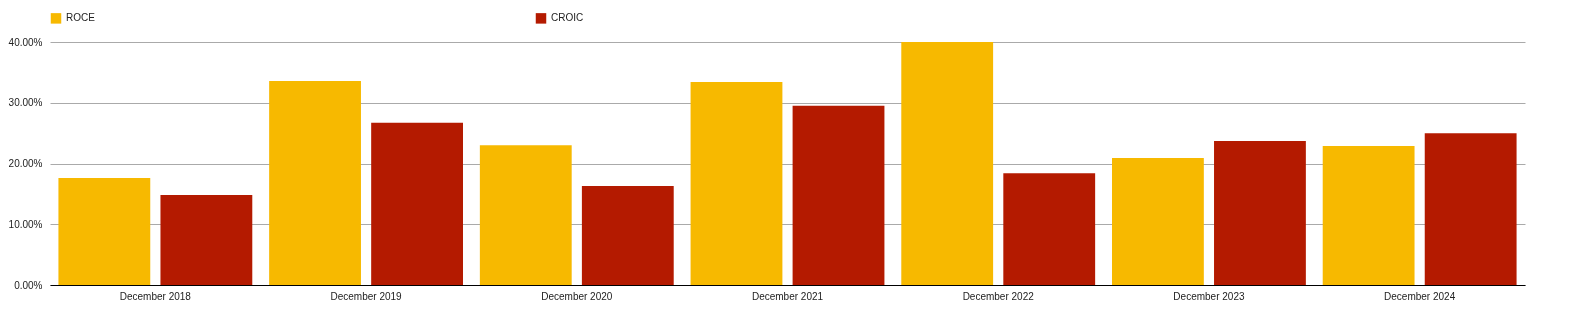 Image resolution: width=1569 pixels, height=323 pixels. I want to click on y-tick-label: 40.00%, so click(25, 42).